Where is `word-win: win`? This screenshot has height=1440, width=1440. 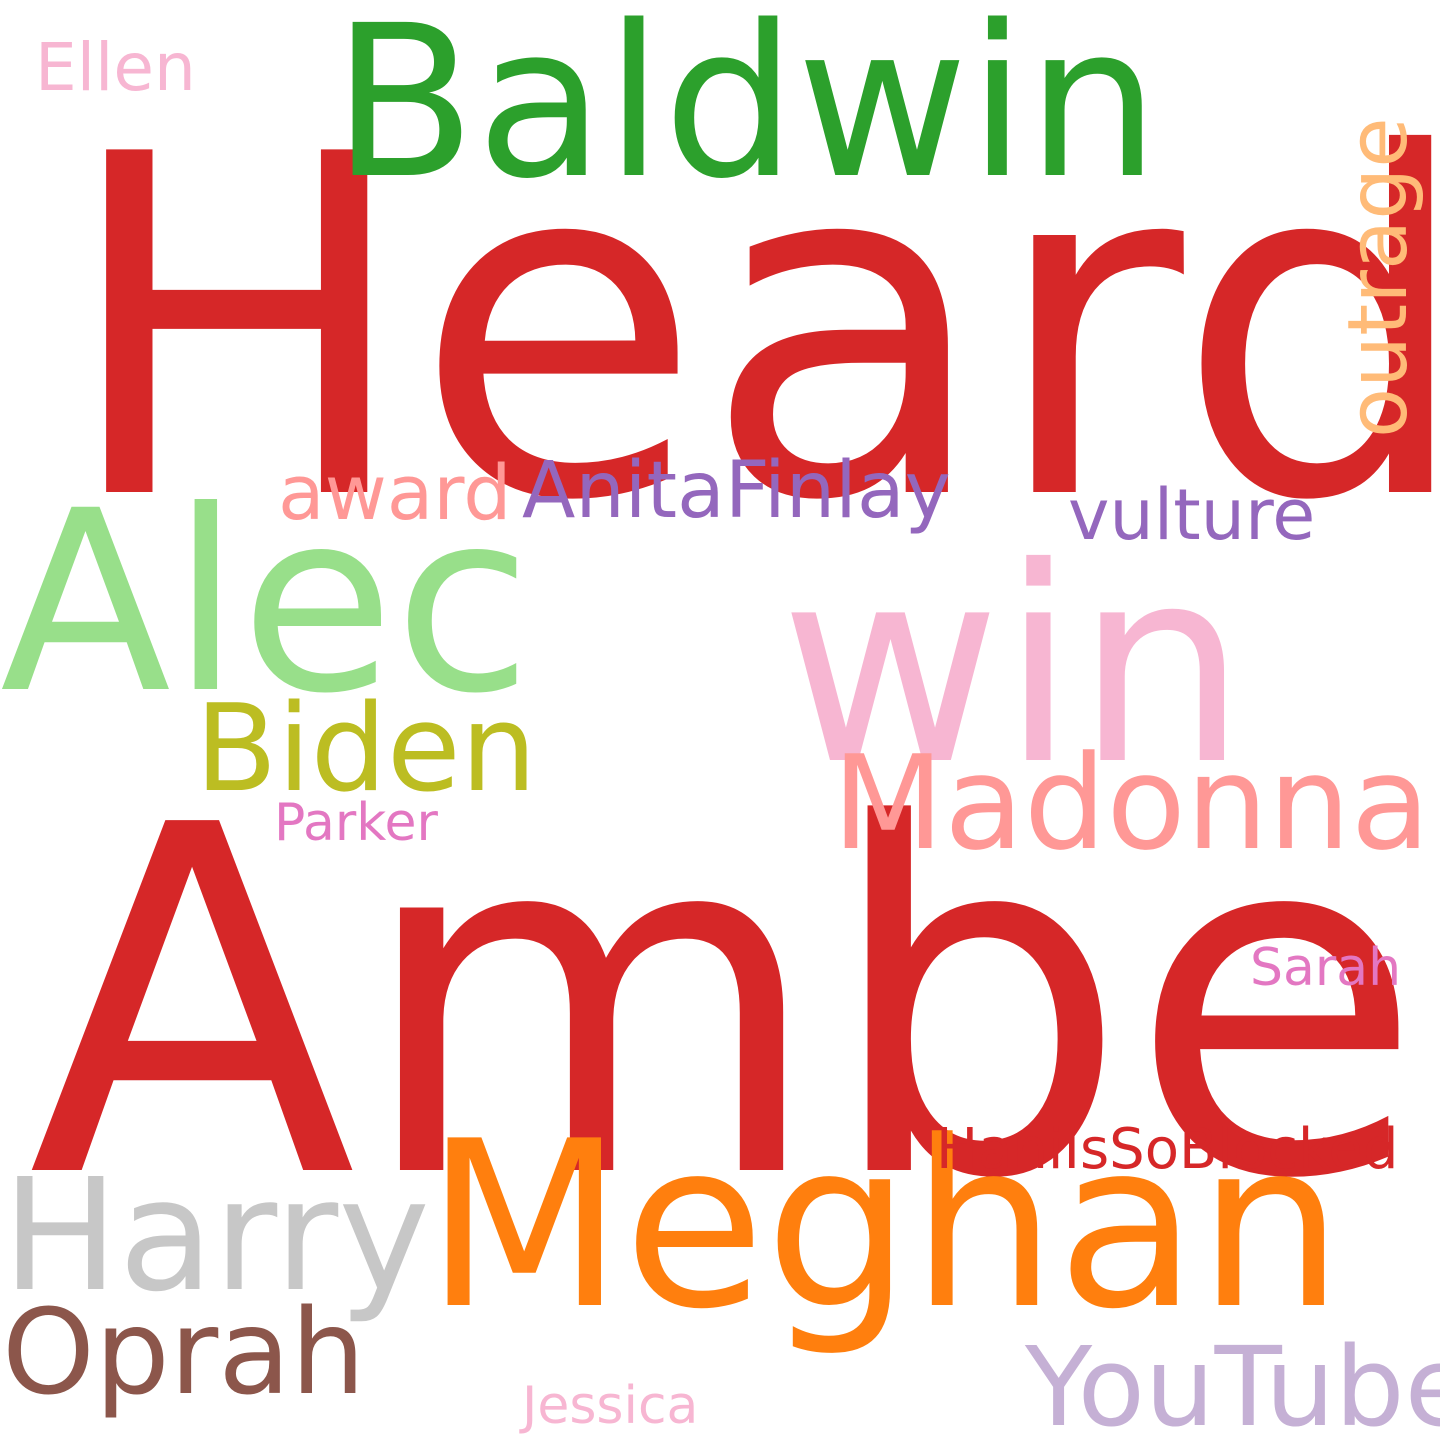
word-win: win is located at coordinates (1013, 666).